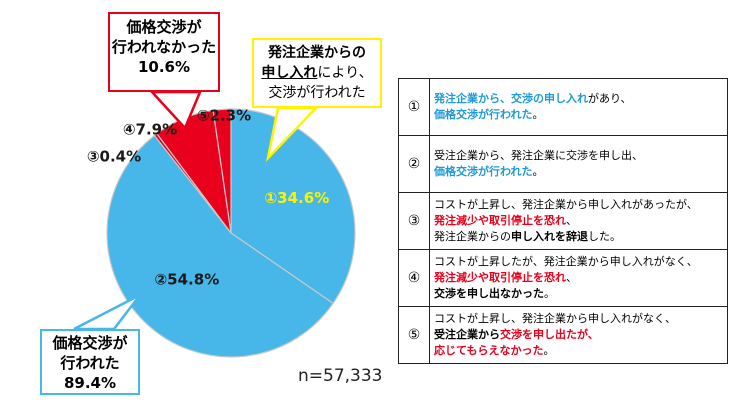 This screenshot has height=410, width=738. I want to click on legend-description: 発注企業から、交渉の申し入れがあり、 価格交渉が行われた。, so click(578, 107).